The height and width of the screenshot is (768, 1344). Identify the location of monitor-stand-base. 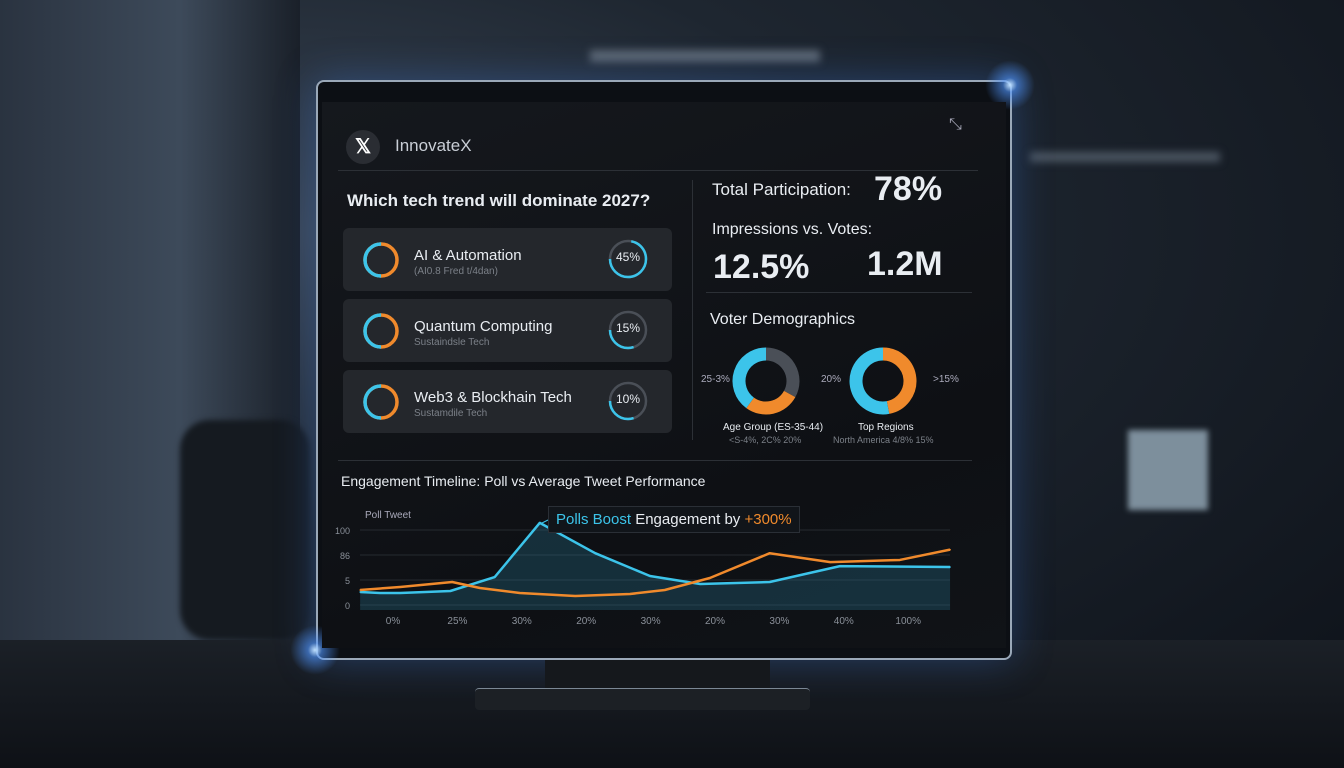
(642, 699).